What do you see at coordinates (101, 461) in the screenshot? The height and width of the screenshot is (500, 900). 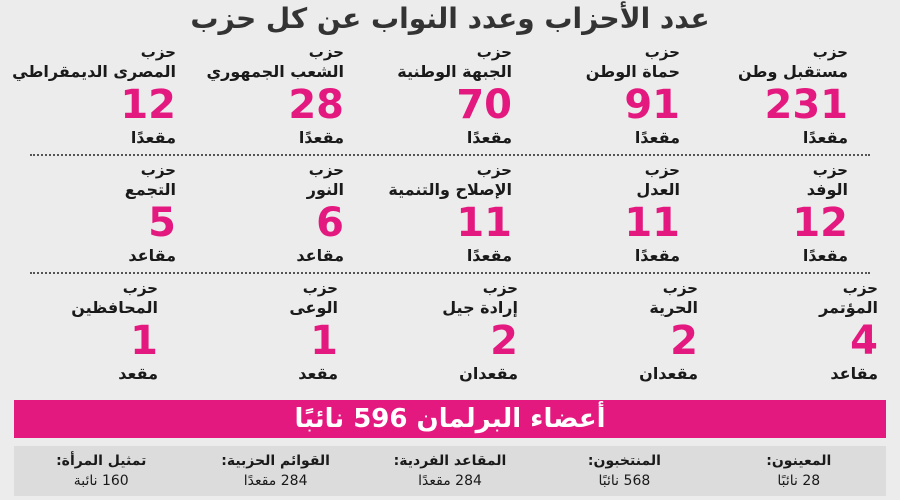 I see `stat-label: تمثيل المرأة:` at bounding box center [101, 461].